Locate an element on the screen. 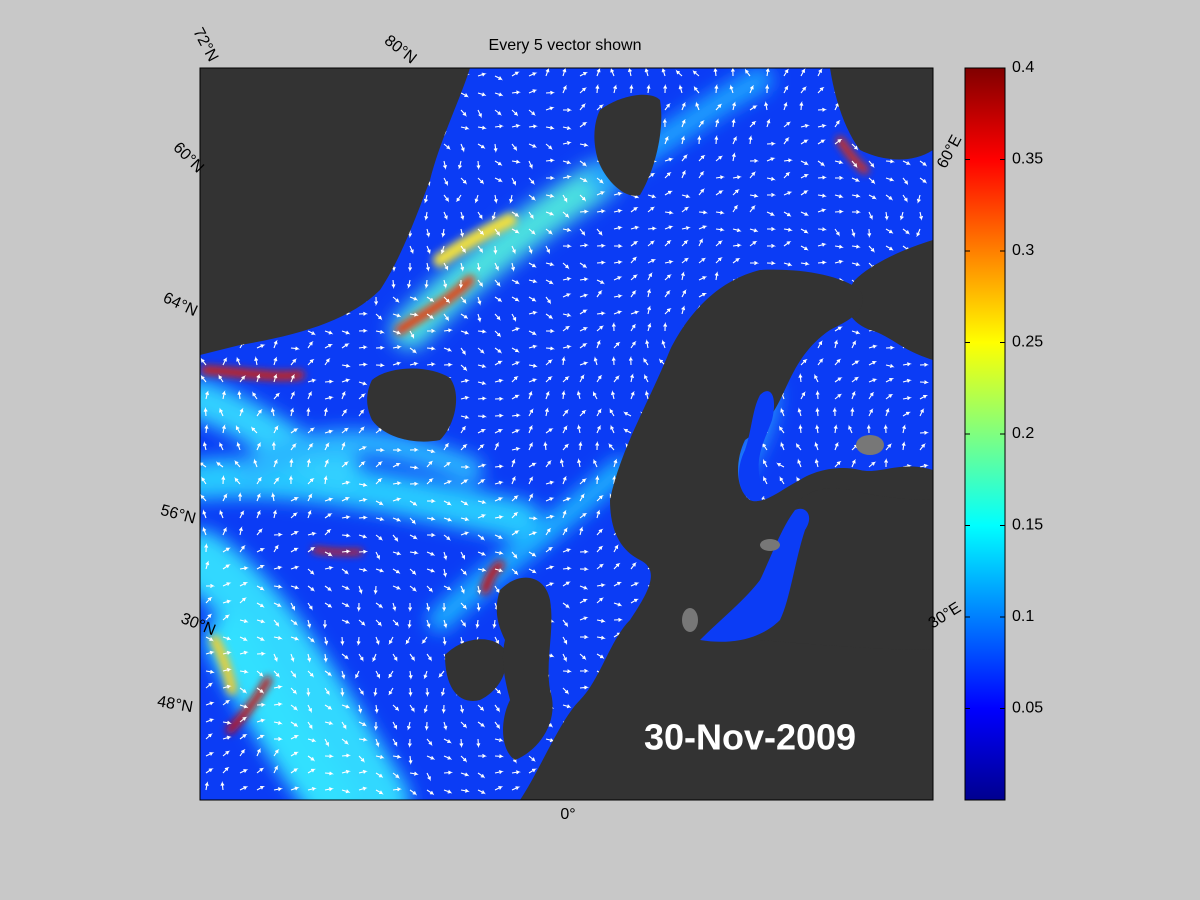  graticule-label: 56°N is located at coordinates (178, 515).